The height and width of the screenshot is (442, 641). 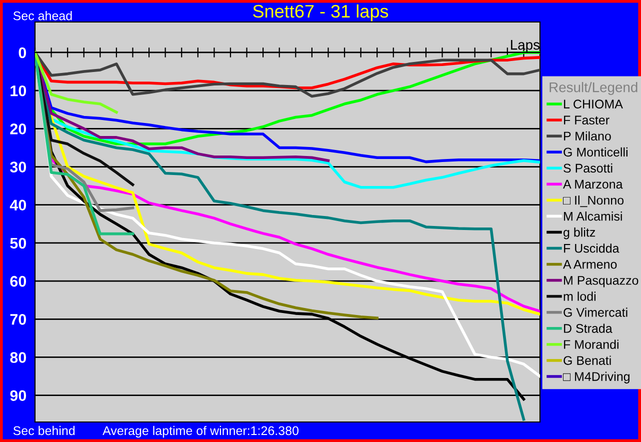 I want to click on legend-label: G Vimercati, so click(x=596, y=312).